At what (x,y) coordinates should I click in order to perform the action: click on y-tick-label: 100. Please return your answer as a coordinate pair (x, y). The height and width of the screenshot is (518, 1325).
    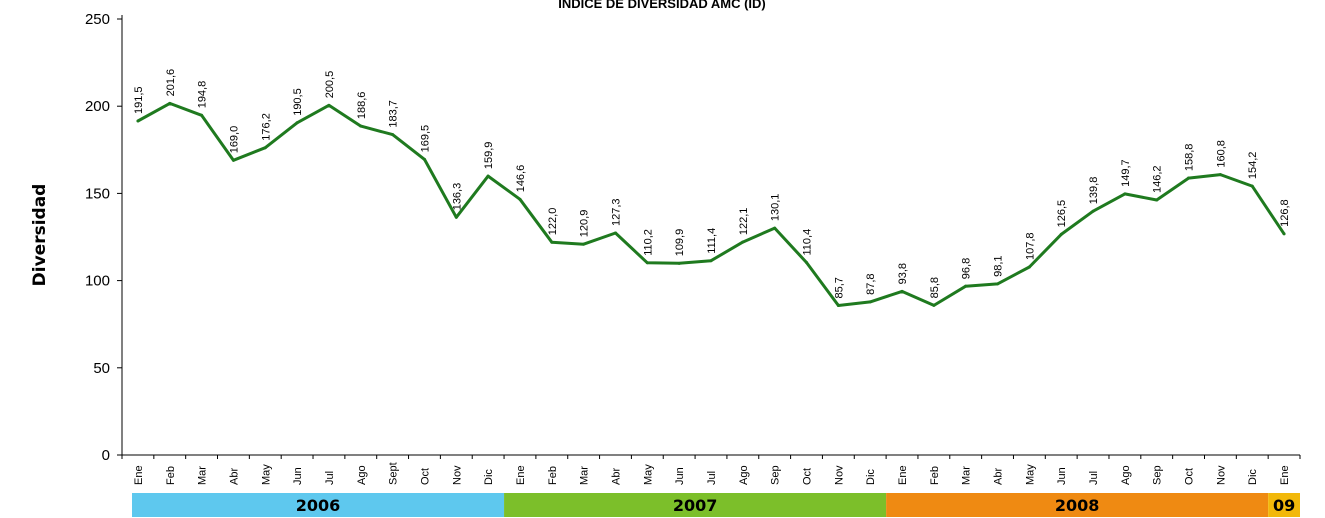
    Looking at the image, I should click on (97, 281).